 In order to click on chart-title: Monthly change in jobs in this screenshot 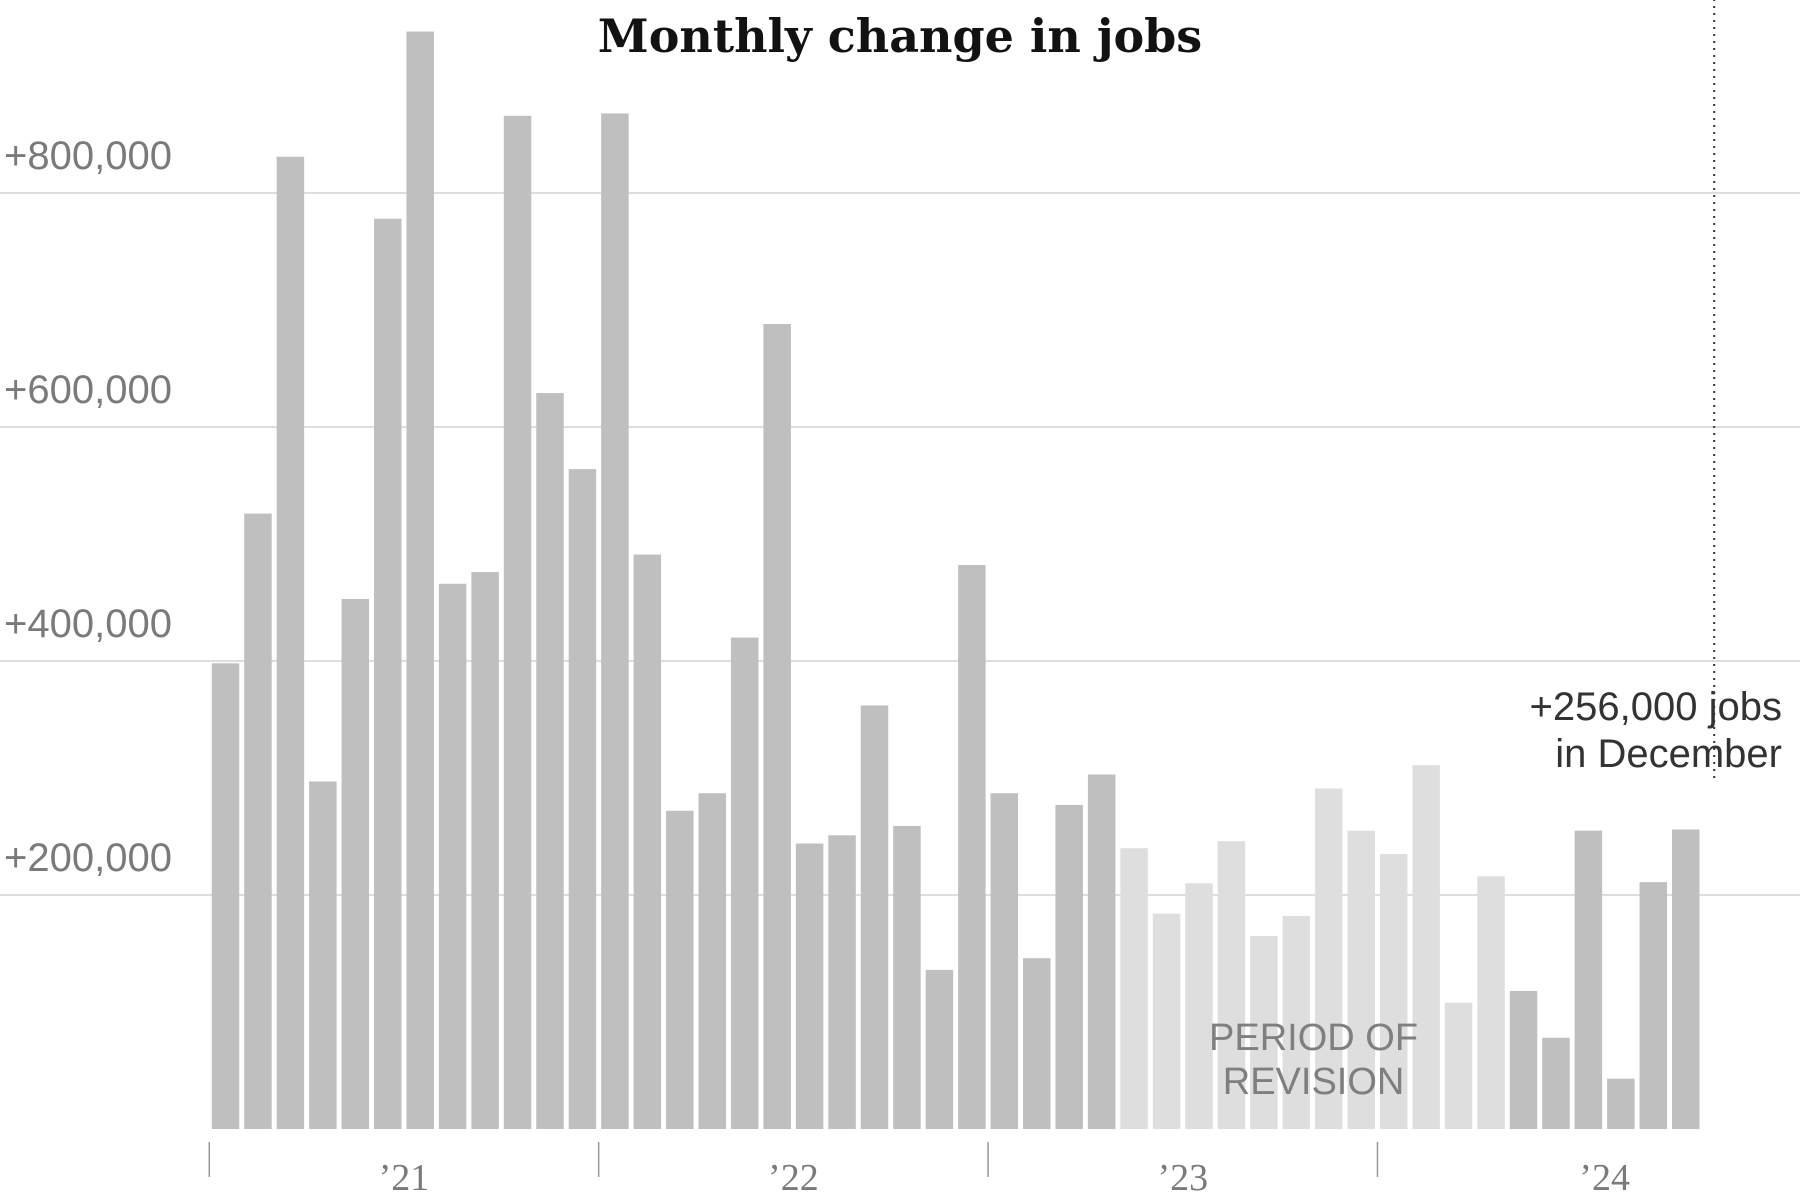, I will do `click(900, 36)`.